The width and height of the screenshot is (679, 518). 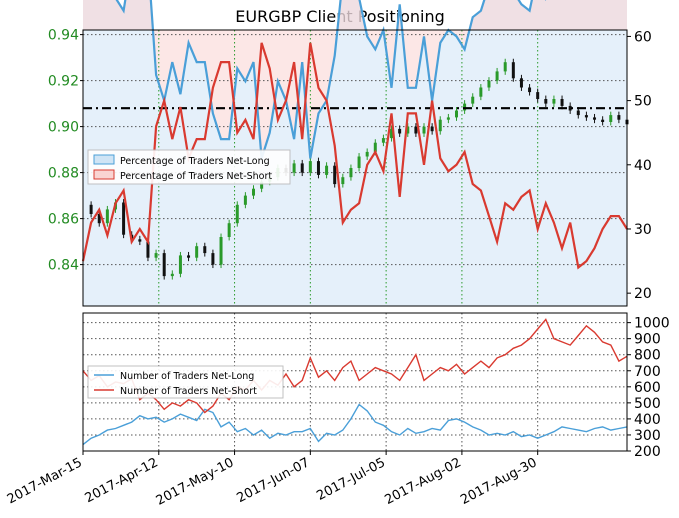 I want to click on x-tick-label: 2017-Mar-15, so click(x=45, y=481).